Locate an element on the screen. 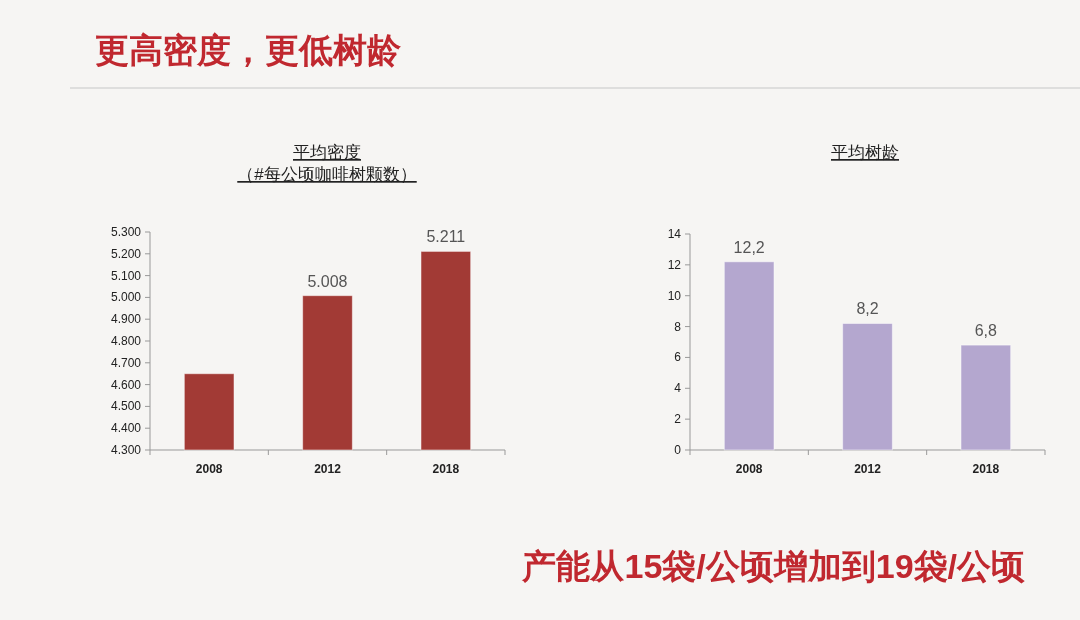  data-label: 5.211 is located at coordinates (446, 237).